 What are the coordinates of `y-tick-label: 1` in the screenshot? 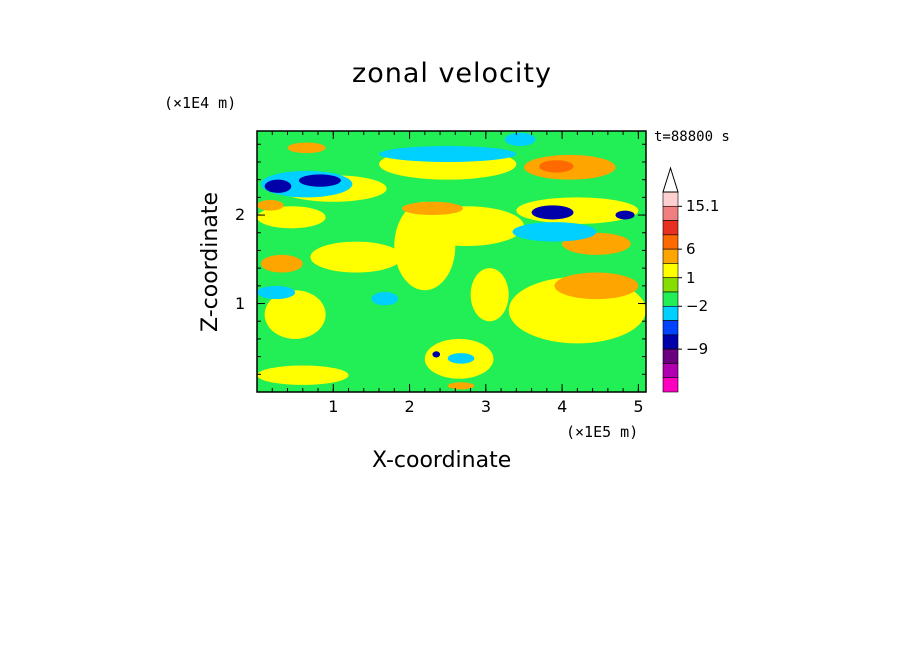 It's located at (240, 303).